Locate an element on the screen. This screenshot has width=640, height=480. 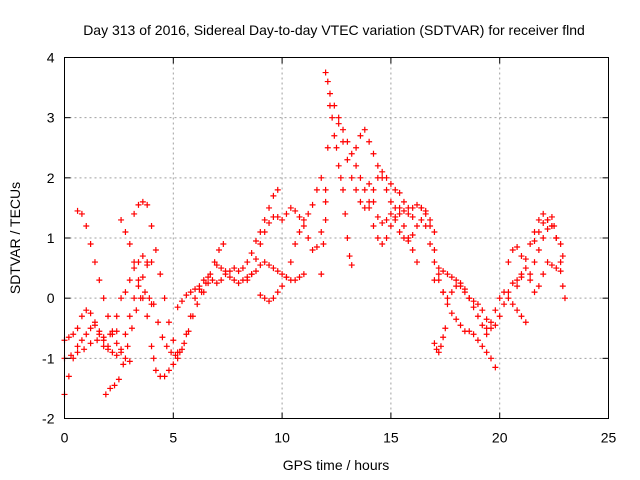
y-tick-label: 2 is located at coordinates (51, 178).